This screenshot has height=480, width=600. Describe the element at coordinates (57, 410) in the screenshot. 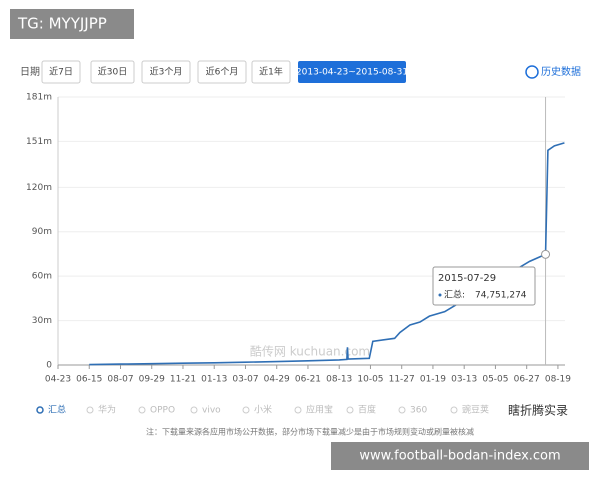

I see `legend-label: 汇总` at that location.